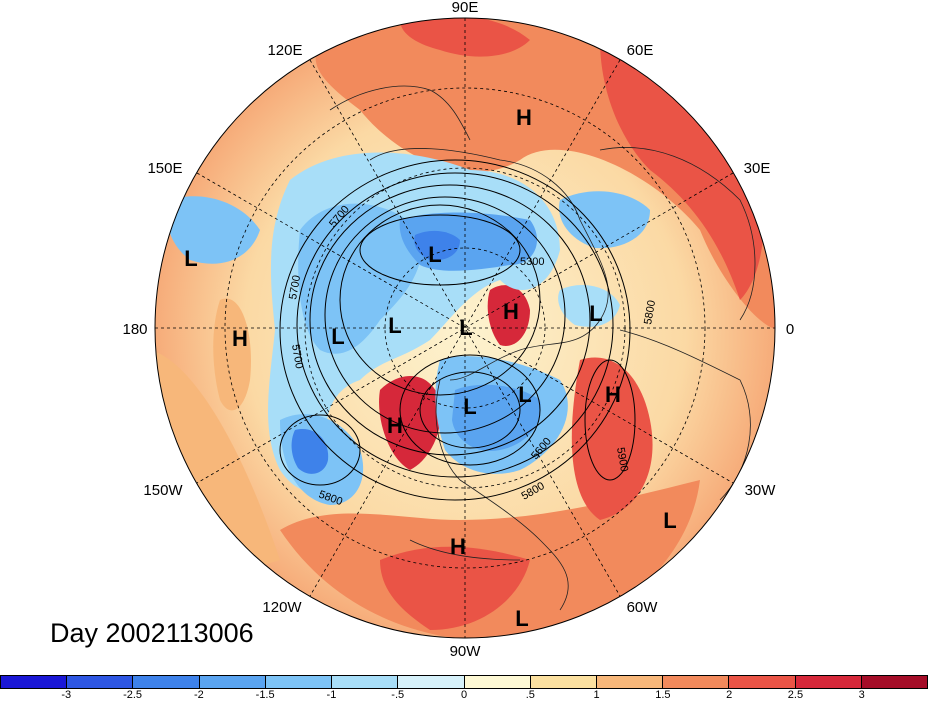 The height and width of the screenshot is (702, 928). I want to click on lon-label-180: 180, so click(134, 329).